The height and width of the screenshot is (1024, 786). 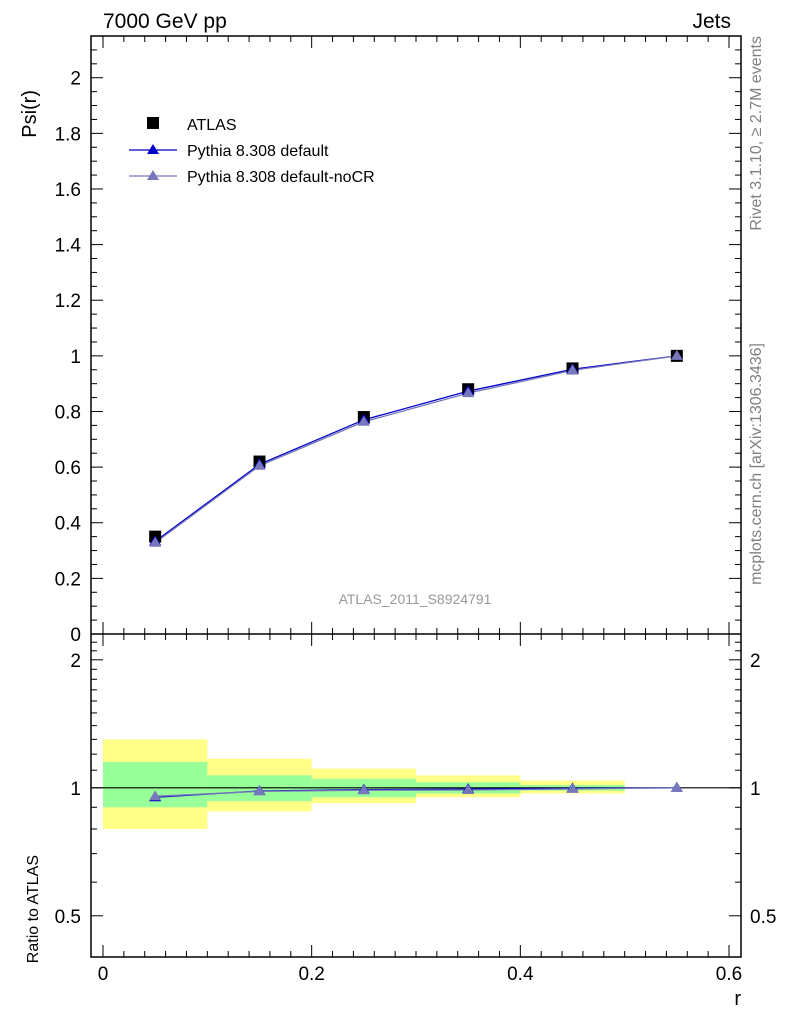 What do you see at coordinates (258, 151) in the screenshot?
I see `legend-label-default: Pythia 8.308 default` at bounding box center [258, 151].